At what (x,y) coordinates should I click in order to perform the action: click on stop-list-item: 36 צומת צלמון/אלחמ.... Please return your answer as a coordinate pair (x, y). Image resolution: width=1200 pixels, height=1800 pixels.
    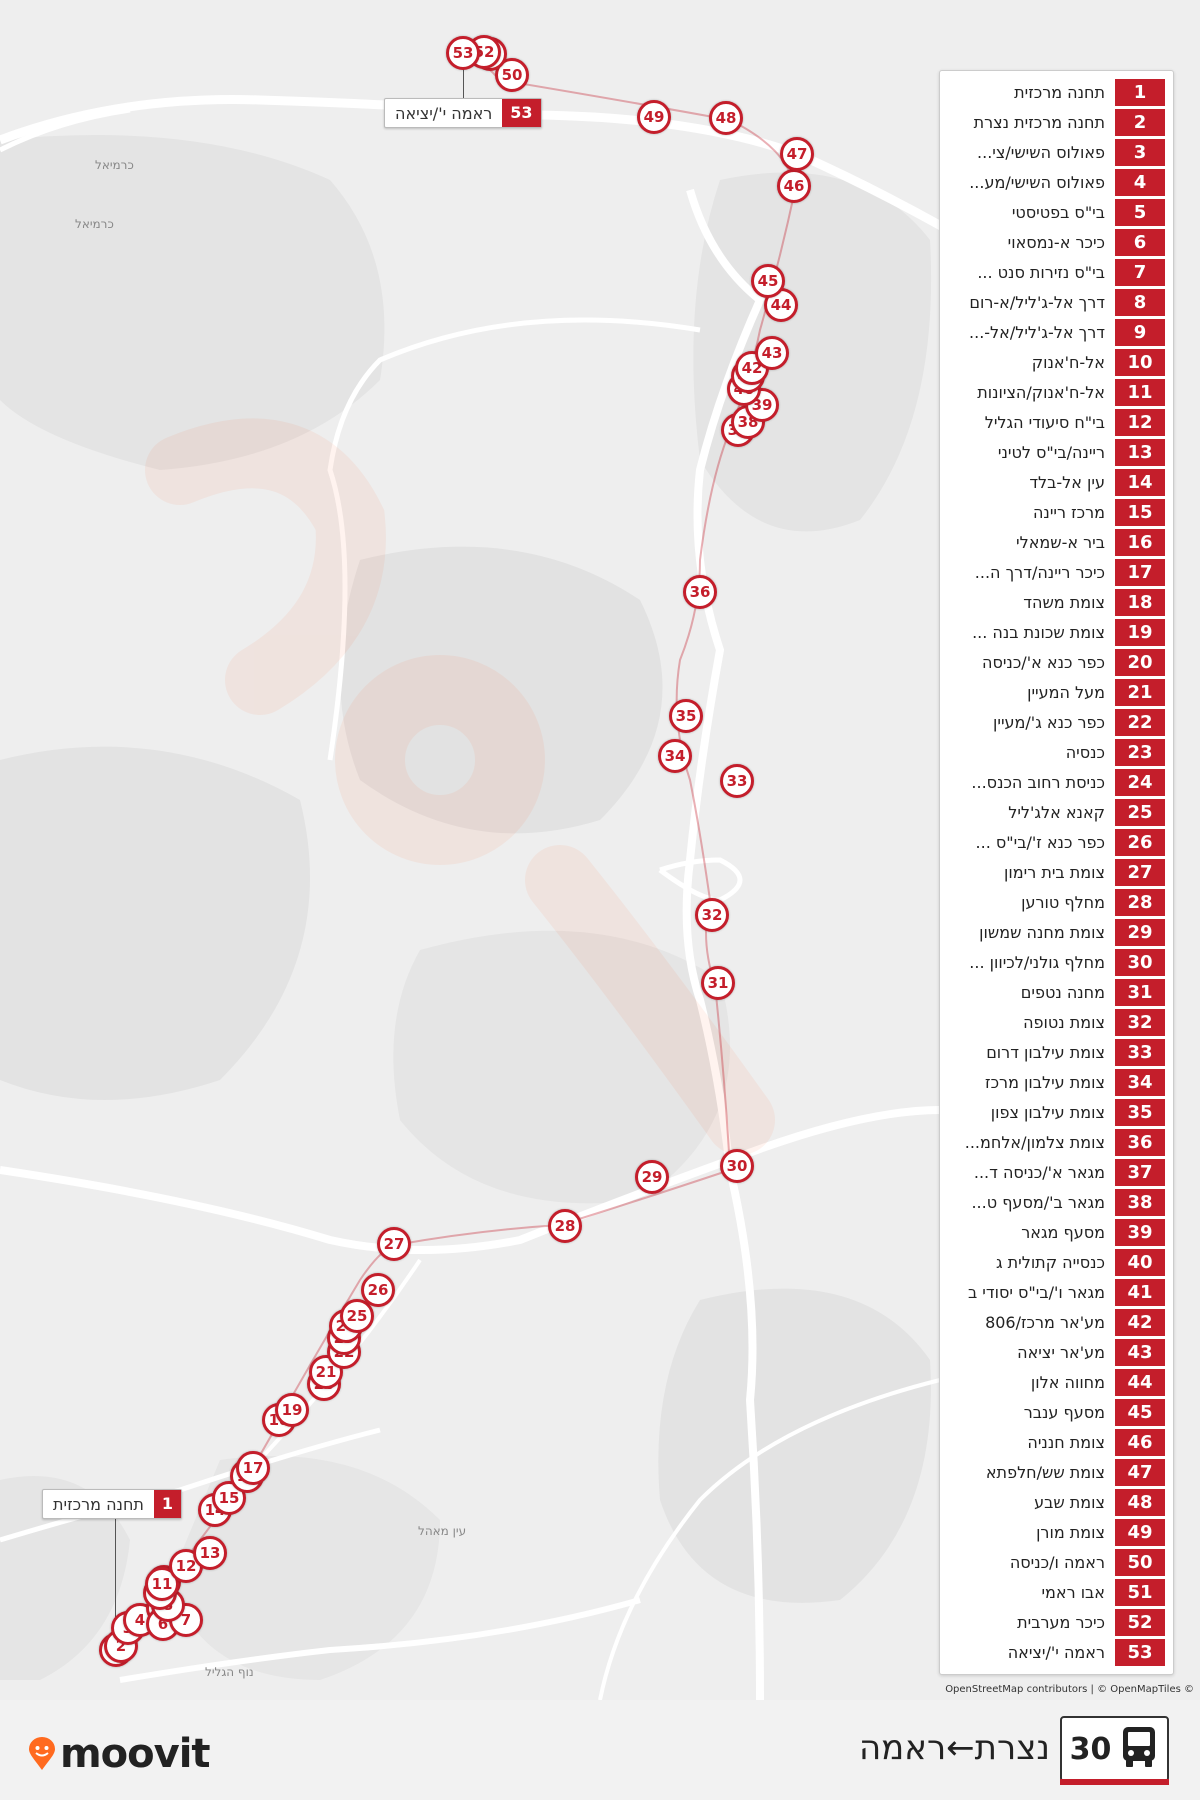
    Looking at the image, I should click on (1056, 1142).